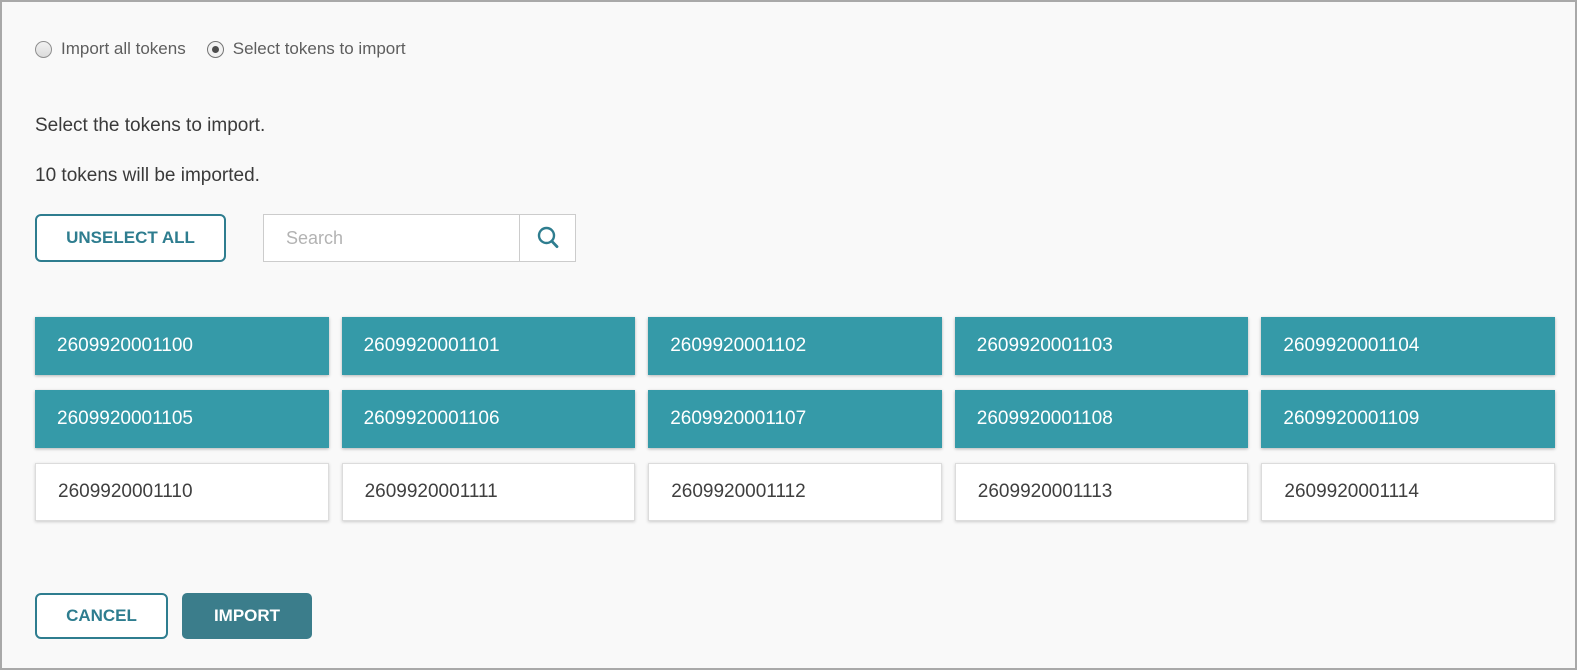  Describe the element at coordinates (319, 48) in the screenshot. I see `radio-label: Select tokens to import` at that location.